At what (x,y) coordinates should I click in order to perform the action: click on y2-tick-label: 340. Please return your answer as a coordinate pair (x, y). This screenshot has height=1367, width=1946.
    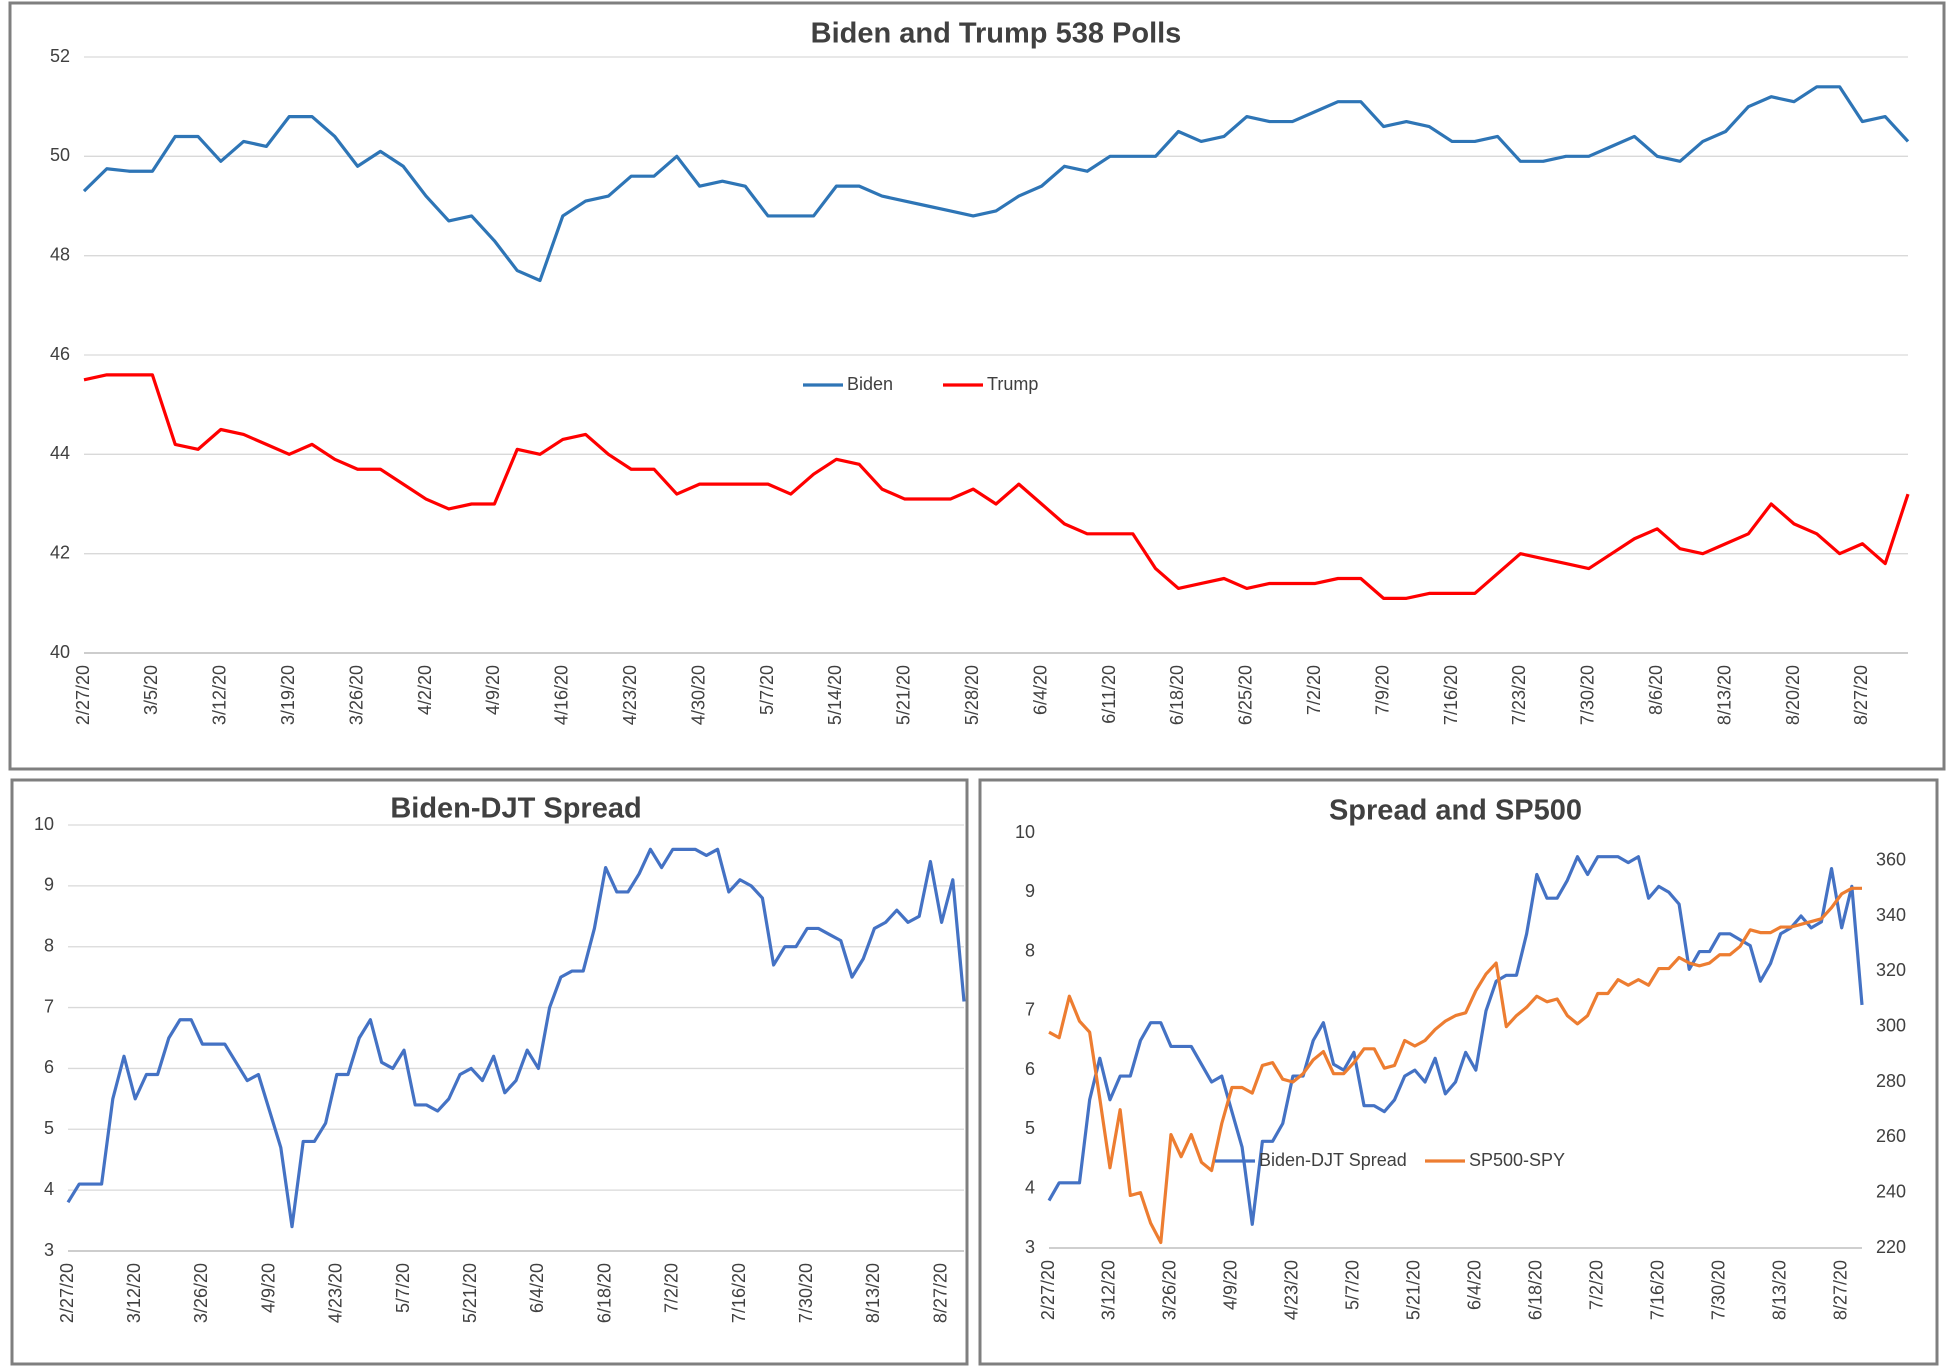
    Looking at the image, I should click on (1891, 915).